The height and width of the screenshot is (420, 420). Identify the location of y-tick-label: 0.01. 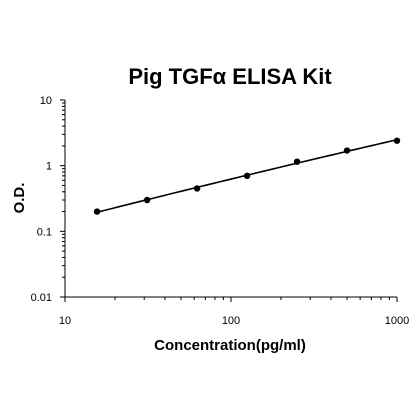
(41, 298).